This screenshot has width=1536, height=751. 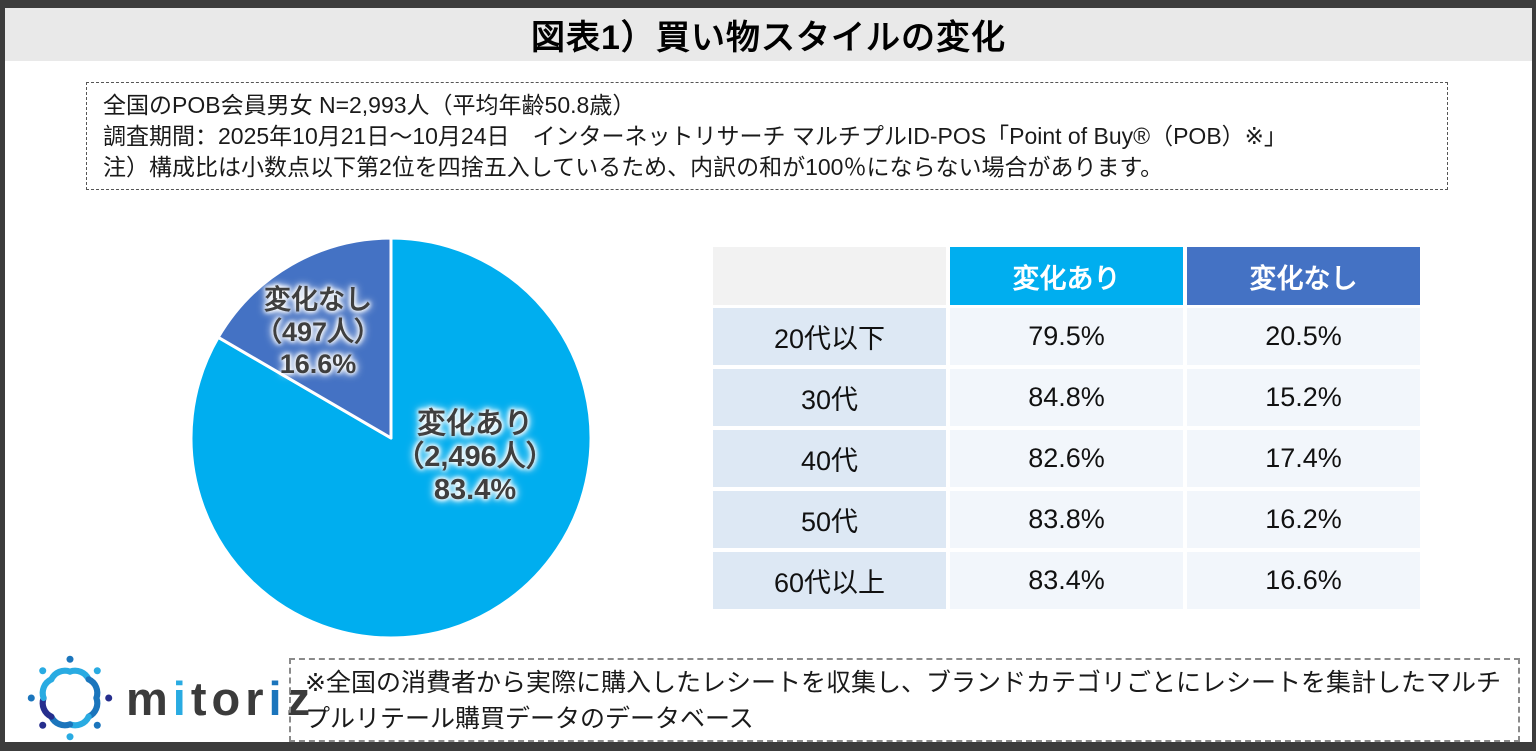 I want to click on pie-chart-svg, so click(x=391, y=438).